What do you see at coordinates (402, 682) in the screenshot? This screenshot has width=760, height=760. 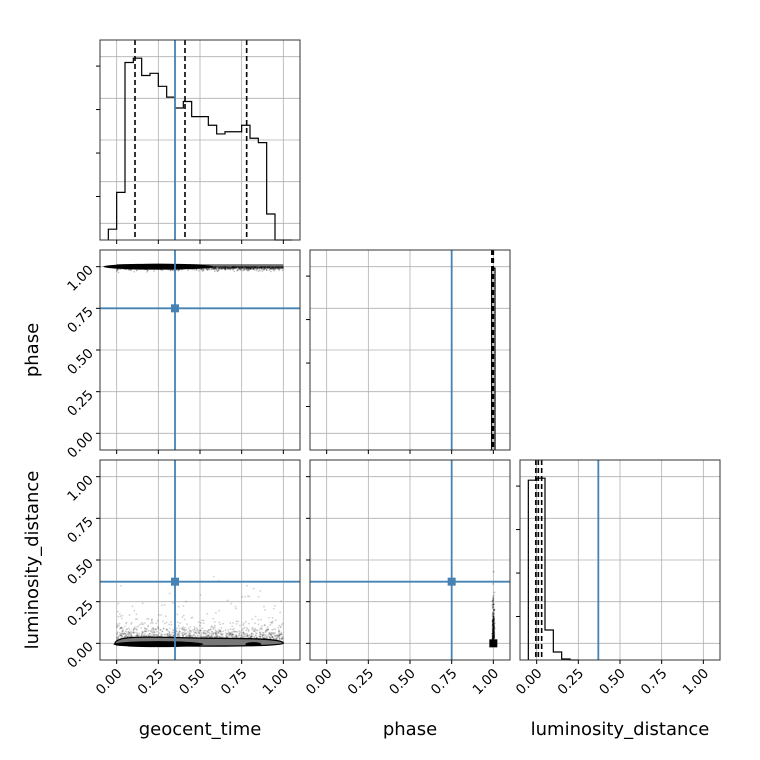 I see `xtick-label: 0.50` at bounding box center [402, 682].